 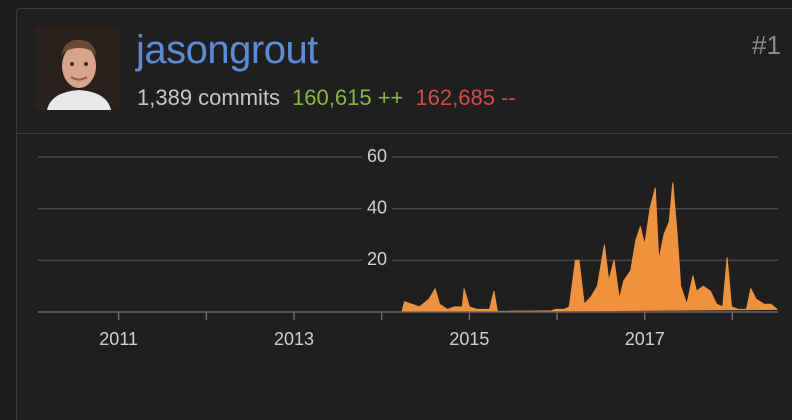 I want to click on stats: 1,389 commits 160,615 ++ 162,685 --, so click(x=326, y=98).